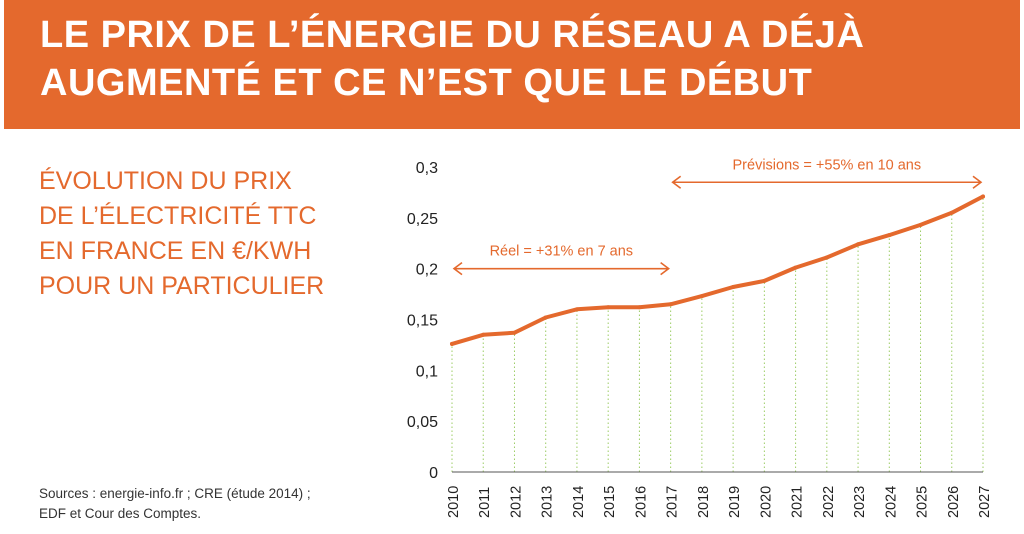 The width and height of the screenshot is (1024, 534). I want to click on x-tick-label: 2011, so click(485, 502).